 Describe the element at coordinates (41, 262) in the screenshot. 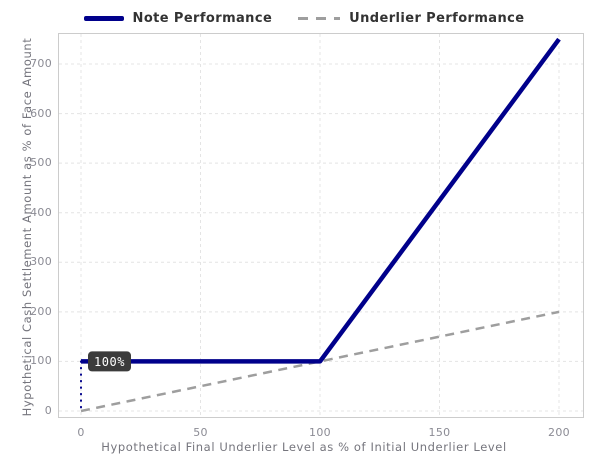

I see `y-tick-label: 300` at that location.